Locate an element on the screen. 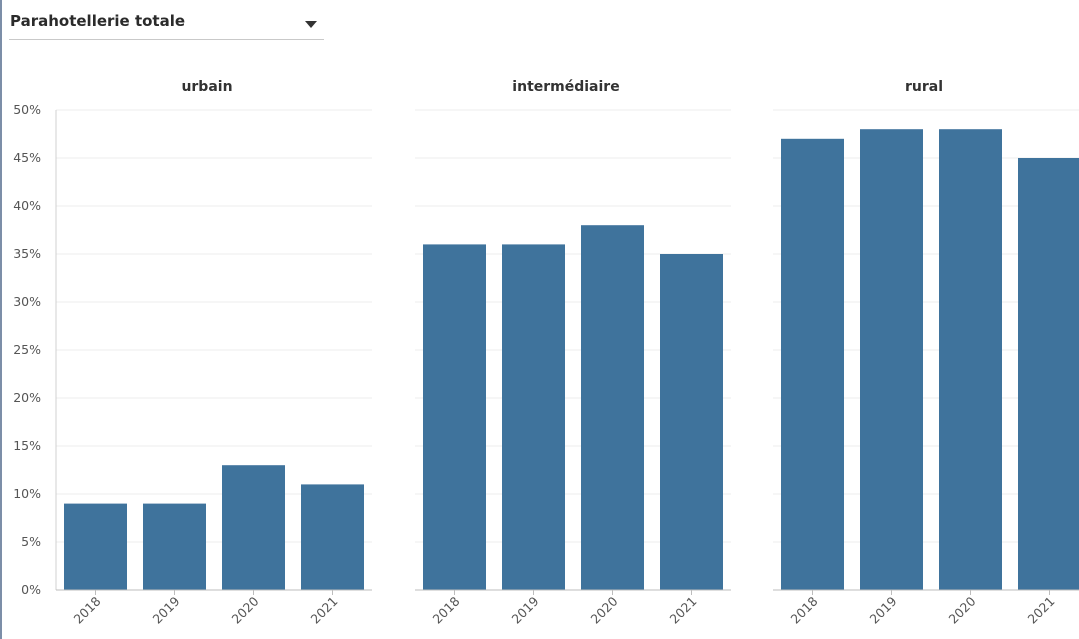  y-tick-label: 15% is located at coordinates (27, 445).